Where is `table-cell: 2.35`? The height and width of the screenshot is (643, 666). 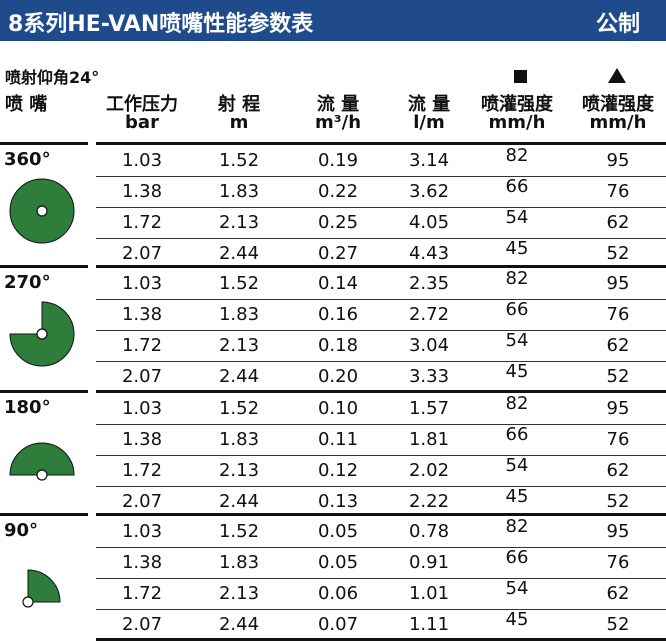
table-cell: 2.35 is located at coordinates (429, 283).